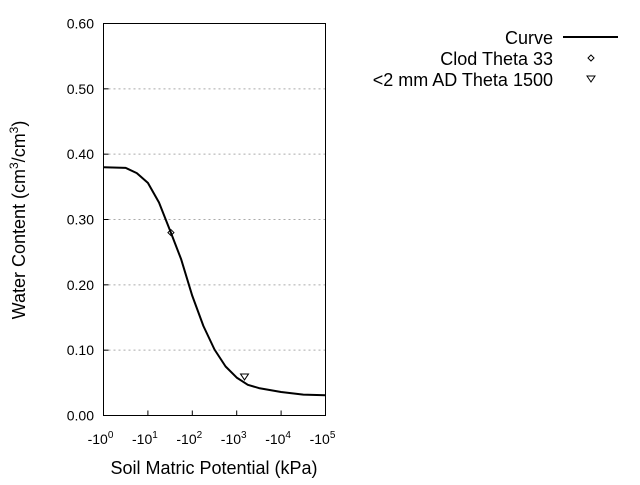 The width and height of the screenshot is (640, 485). What do you see at coordinates (463, 80) in the screenshot?
I see `legend-label-ad-theta-1500: <2 mm AD Theta 1500` at bounding box center [463, 80].